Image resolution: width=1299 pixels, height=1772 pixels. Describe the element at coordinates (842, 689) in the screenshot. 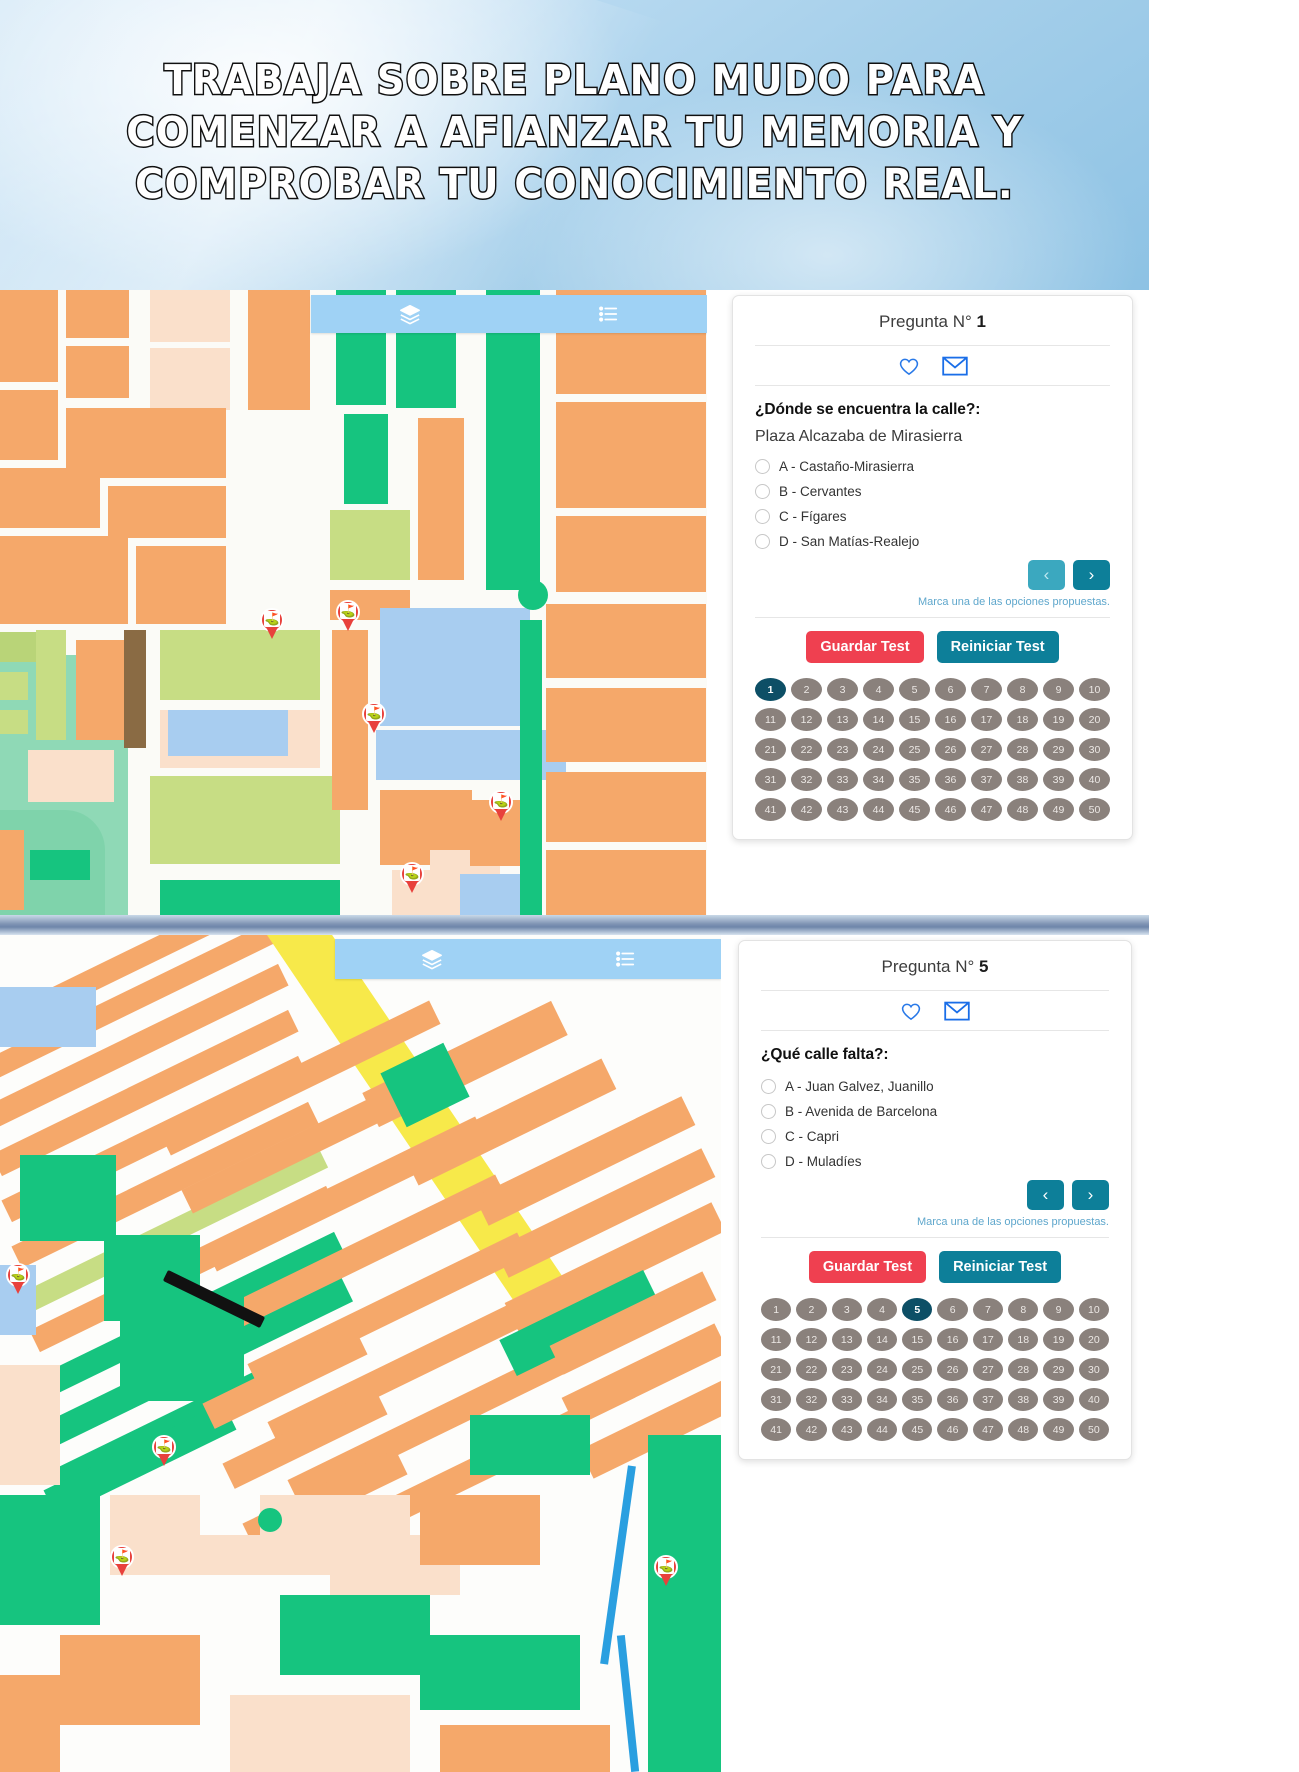

I see `question-number-3: 3` at that location.